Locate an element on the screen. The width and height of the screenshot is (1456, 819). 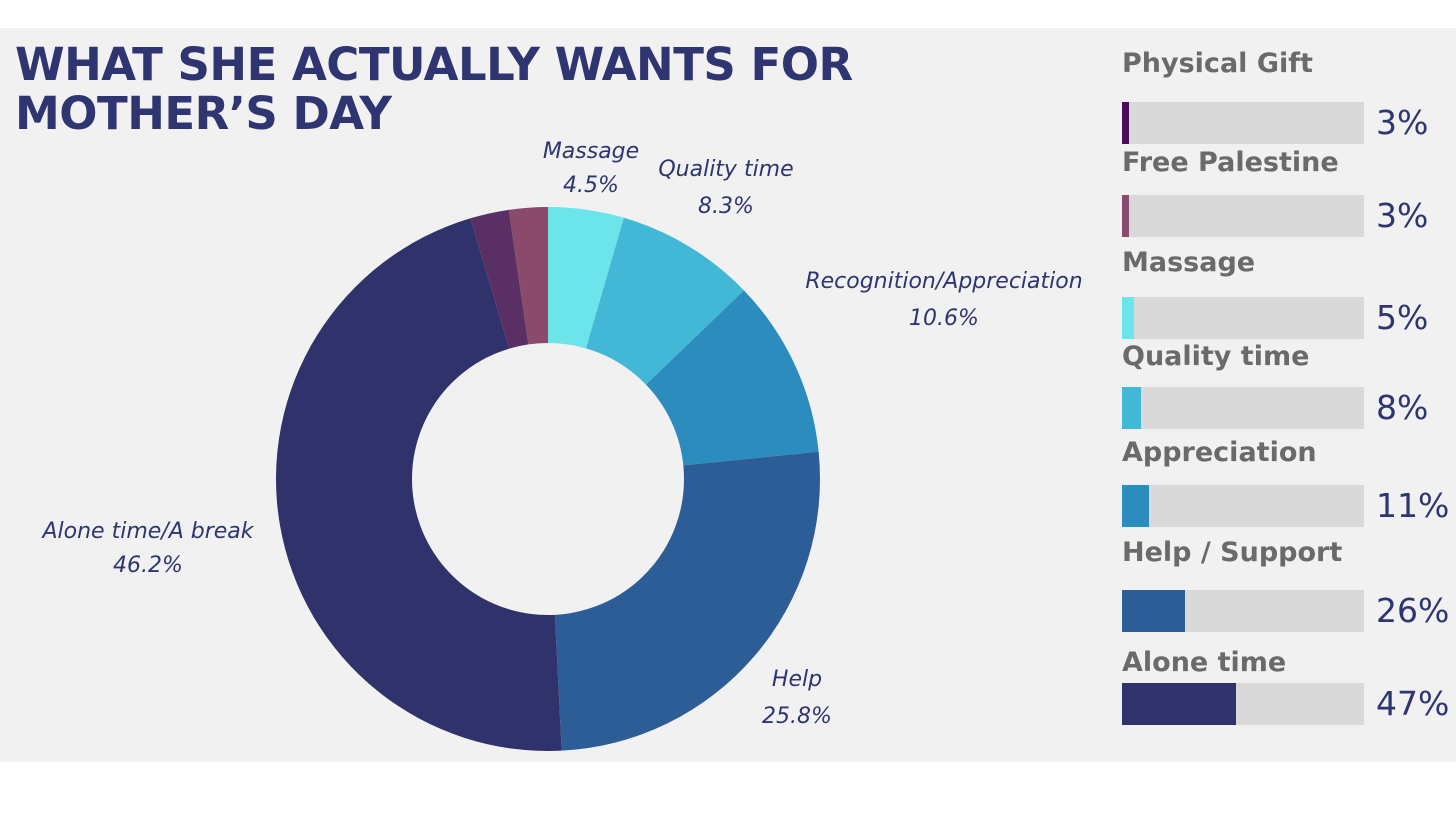
donut-slice-free-palestine is located at coordinates (528, 276).